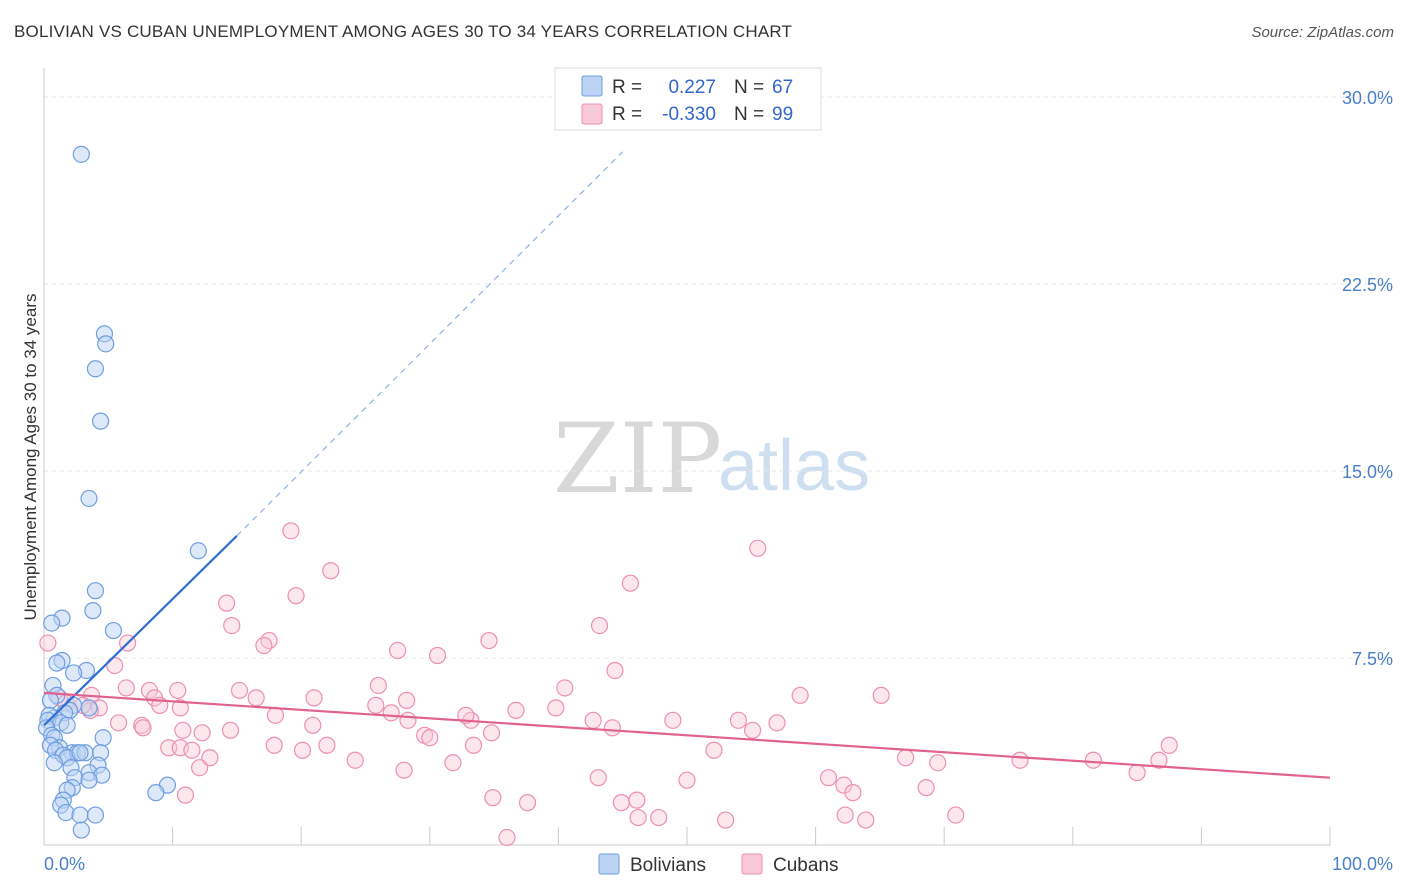 Image resolution: width=1406 pixels, height=892 pixels. I want to click on y-tick-label-2: 22.5%, so click(1367, 285).